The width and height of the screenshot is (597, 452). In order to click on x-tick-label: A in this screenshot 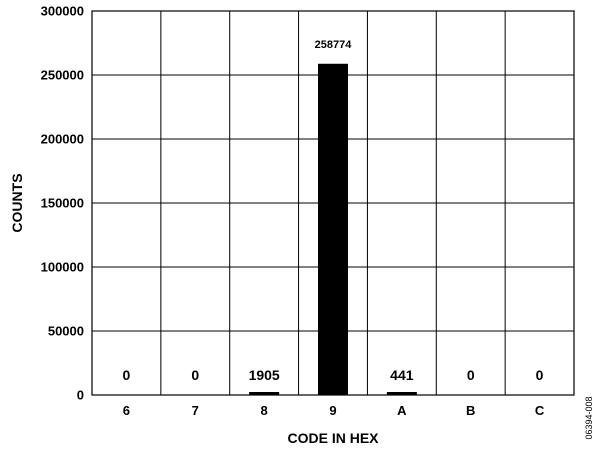, I will do `click(402, 410)`.